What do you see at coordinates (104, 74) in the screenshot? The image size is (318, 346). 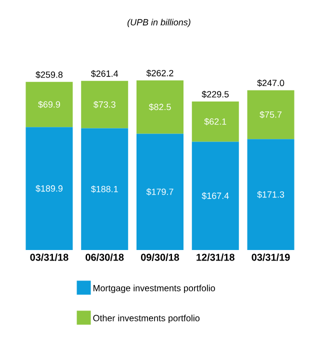 I see `total-label: $261.4` at bounding box center [104, 74].